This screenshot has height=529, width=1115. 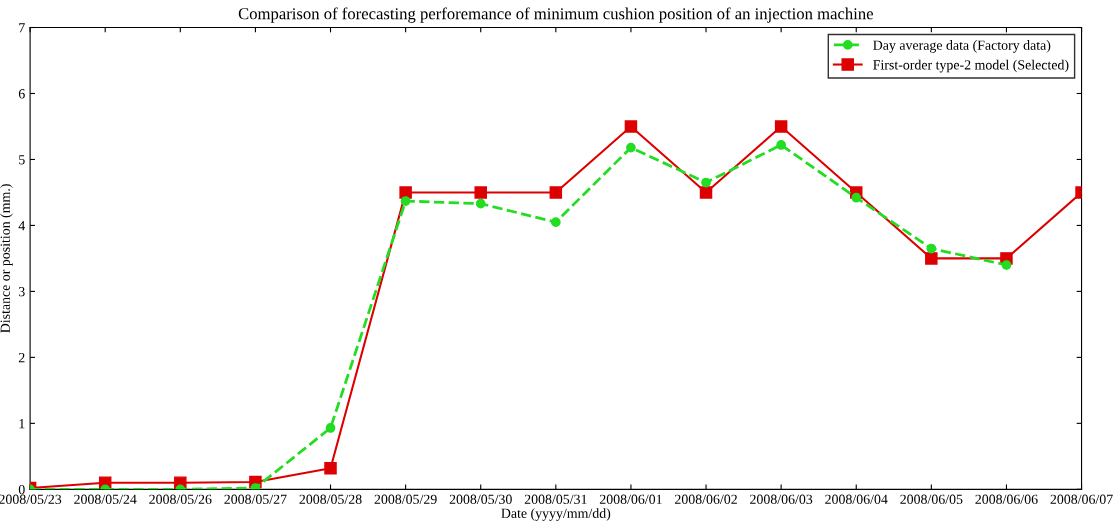 What do you see at coordinates (781, 499) in the screenshot?
I see `x-tick-label: 2008/06/03` at bounding box center [781, 499].